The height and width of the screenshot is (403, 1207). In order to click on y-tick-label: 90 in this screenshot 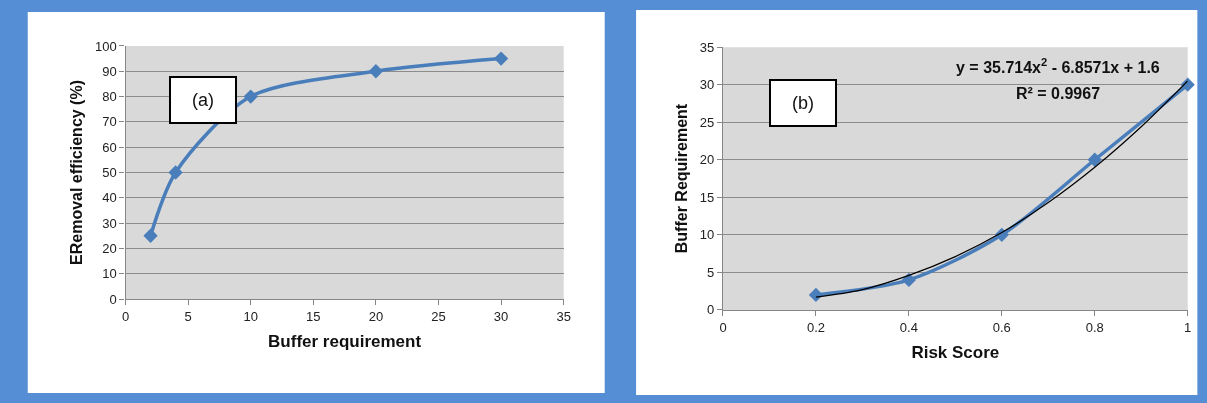, I will do `click(109, 71)`.